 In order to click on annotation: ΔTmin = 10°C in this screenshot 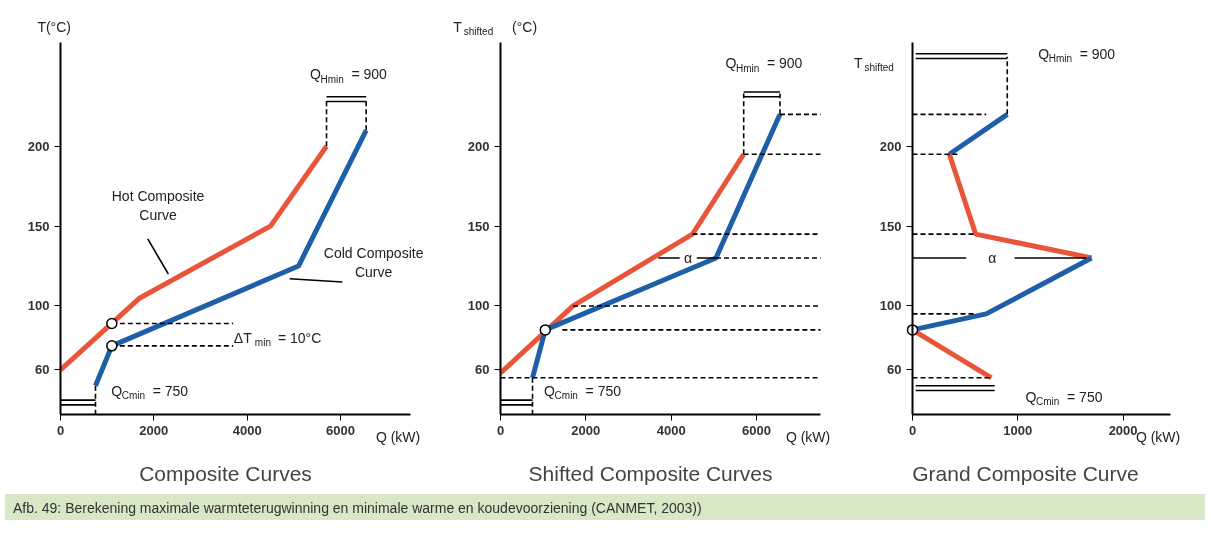, I will do `click(277, 339)`.